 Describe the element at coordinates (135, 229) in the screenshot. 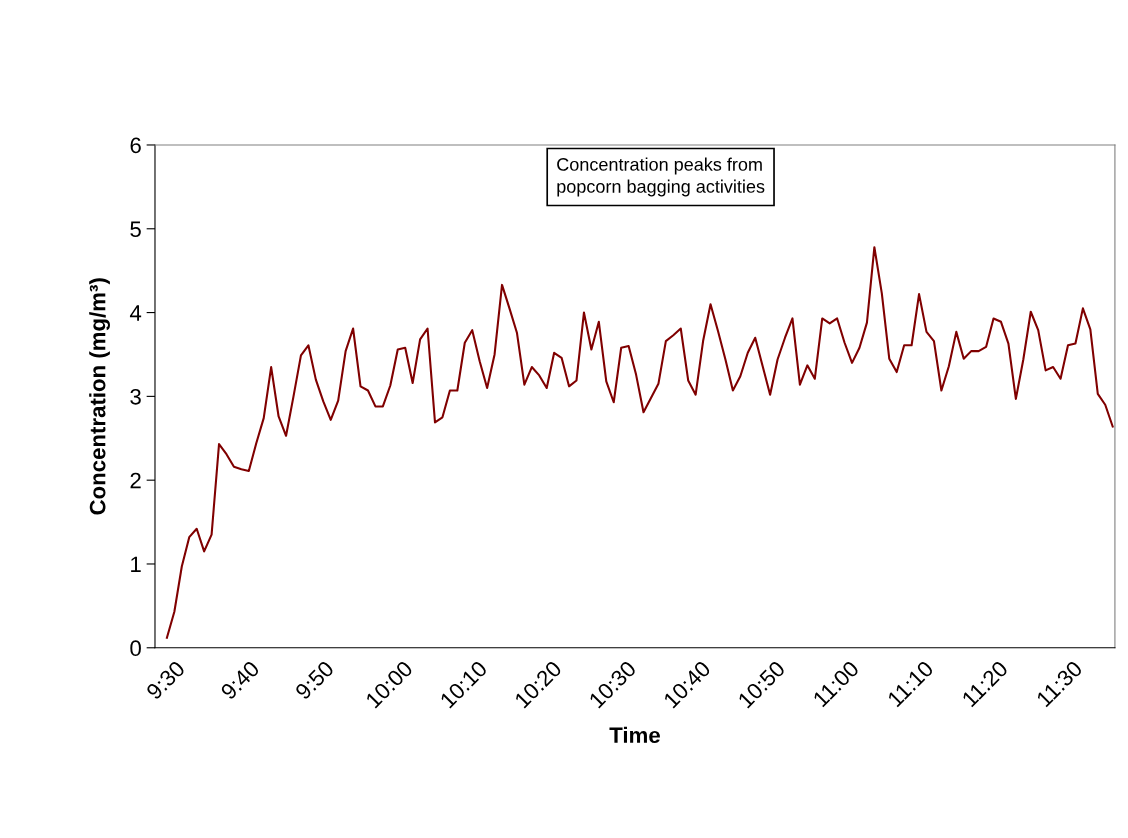

I see `y-tick-label: 5` at that location.